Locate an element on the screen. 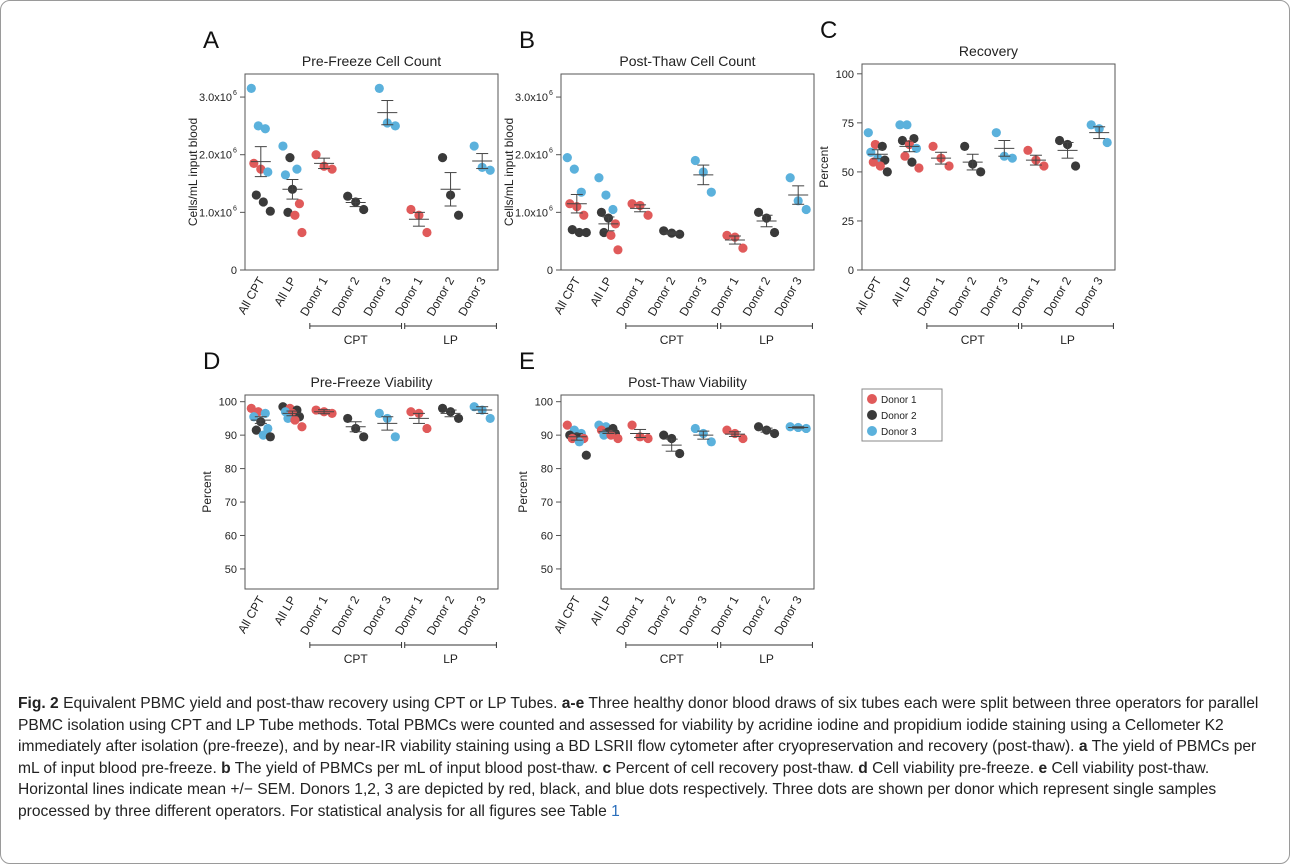  caption-text-d: Cell viability pre-freeze. is located at coordinates (953, 768).